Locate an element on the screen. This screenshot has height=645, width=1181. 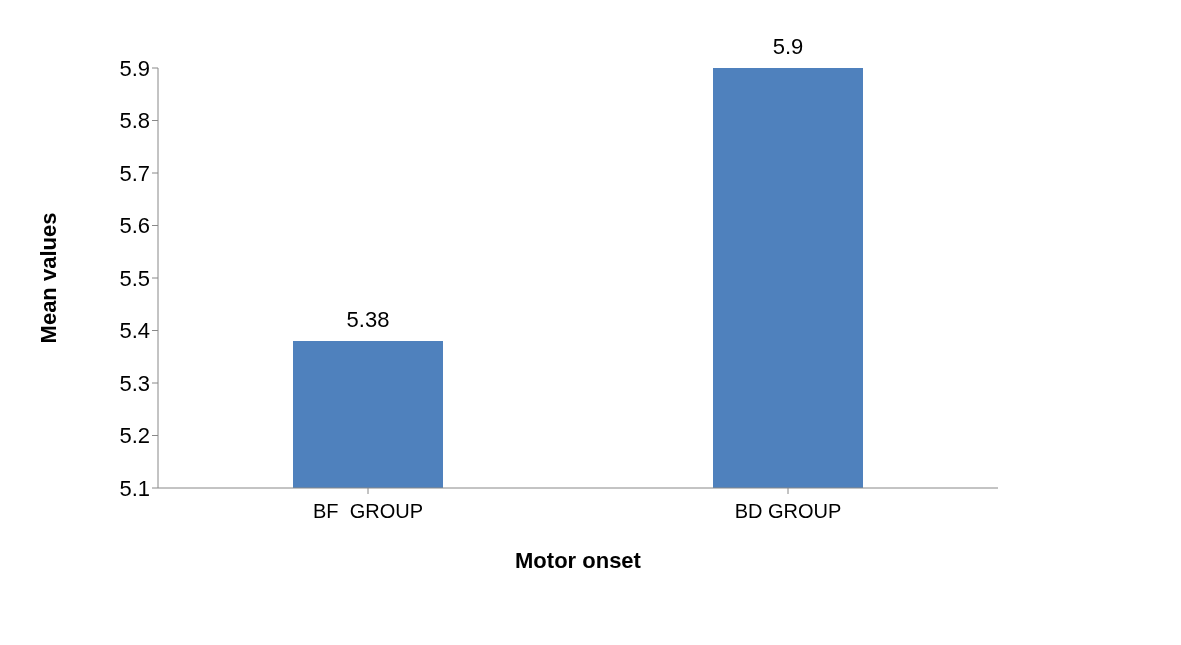
y-tick-label: 5.9 is located at coordinates (134, 68).